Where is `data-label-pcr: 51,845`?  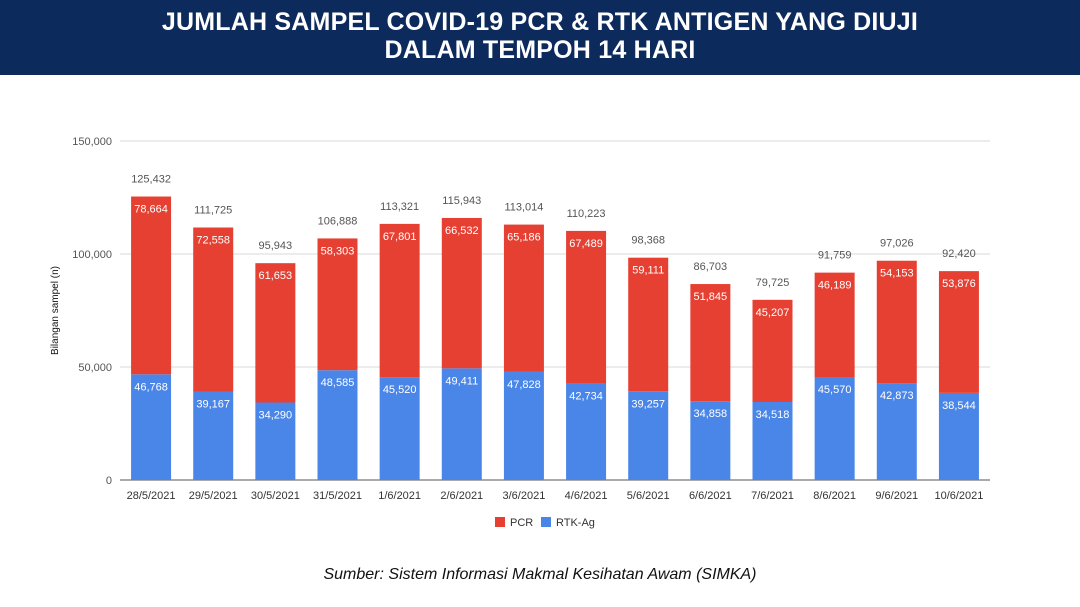
data-label-pcr: 51,845 is located at coordinates (711, 297).